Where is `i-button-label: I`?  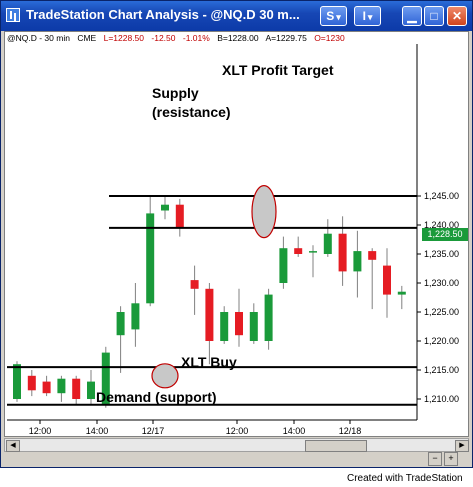 i-button-label: I is located at coordinates (364, 16).